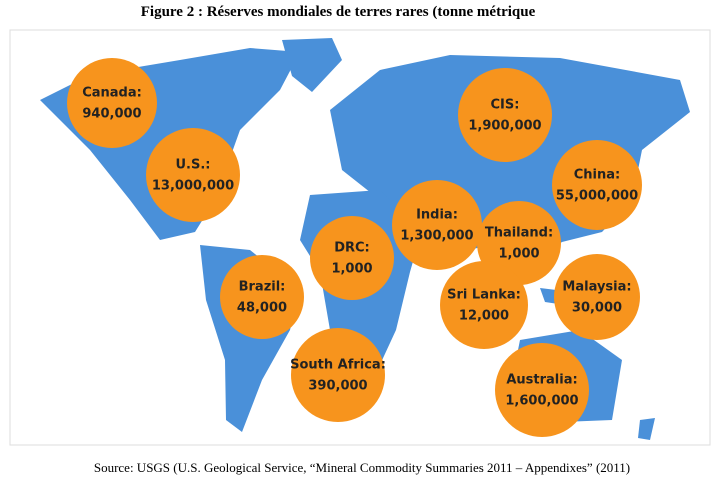  Describe the element at coordinates (484, 316) in the screenshot. I see `region-value: 12,000` at that location.